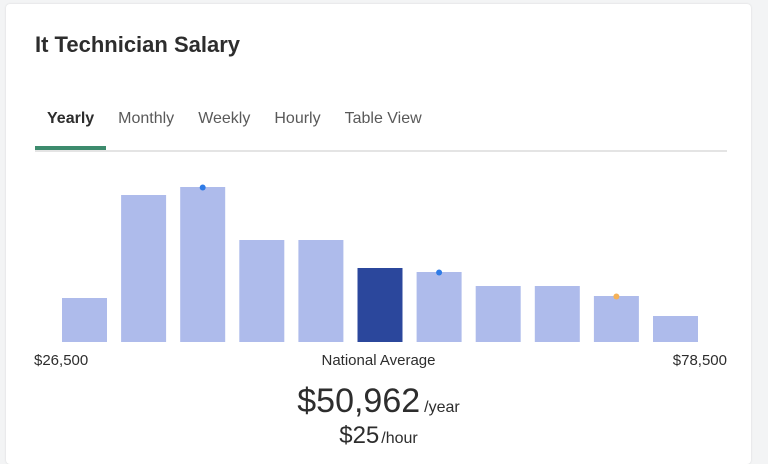 The width and height of the screenshot is (768, 464). Describe the element at coordinates (359, 401) in the screenshot. I see `average-yearly-amount: $50,962` at that location.